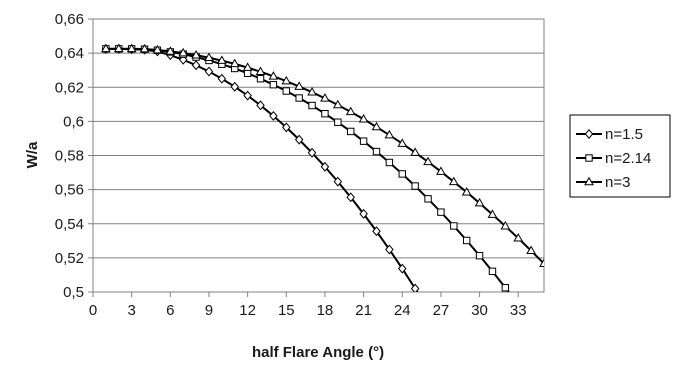 This screenshot has height=365, width=673. What do you see at coordinates (69, 87) in the screenshot?
I see `y-tick-label: 0,62` at bounding box center [69, 87].